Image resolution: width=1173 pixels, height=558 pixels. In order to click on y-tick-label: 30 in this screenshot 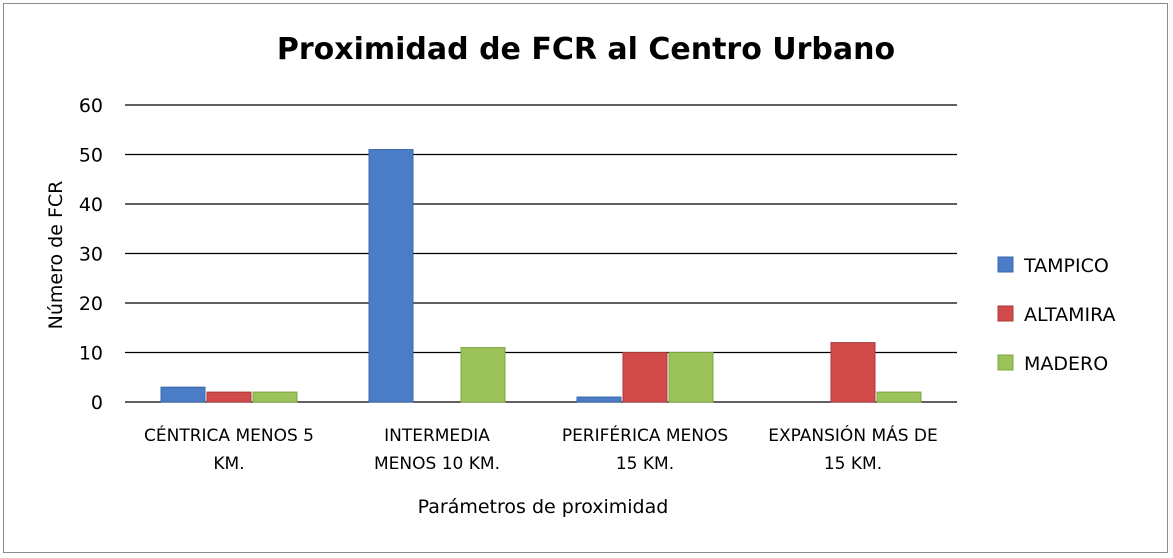, I will do `click(91, 255)`.